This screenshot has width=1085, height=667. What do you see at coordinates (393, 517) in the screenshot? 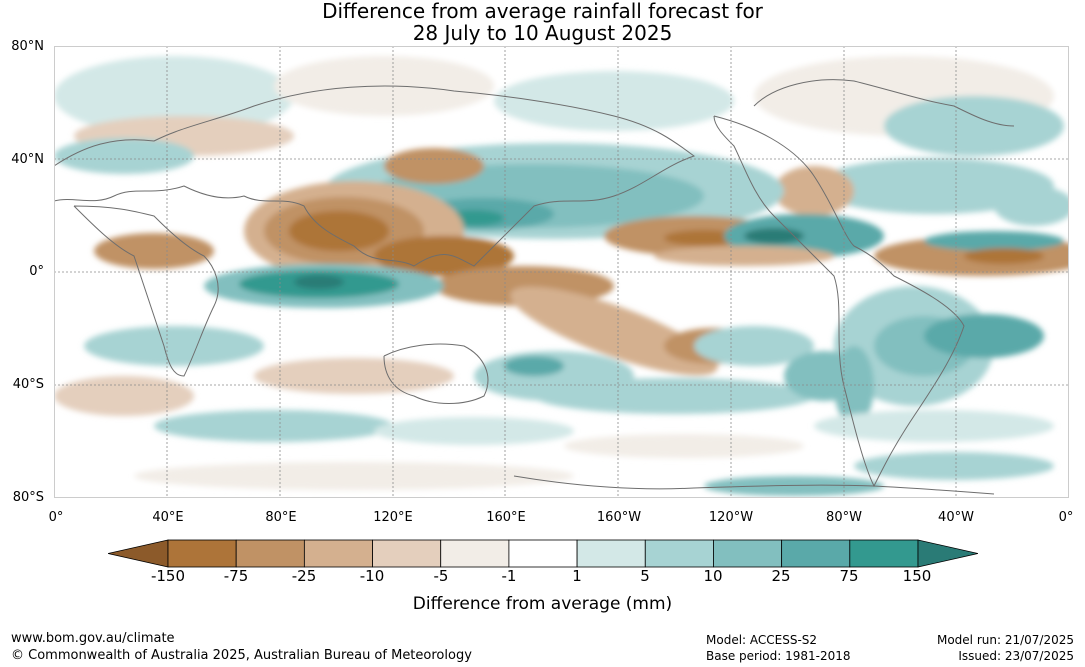
I see `lon-label-120e: 120°E` at bounding box center [393, 517].